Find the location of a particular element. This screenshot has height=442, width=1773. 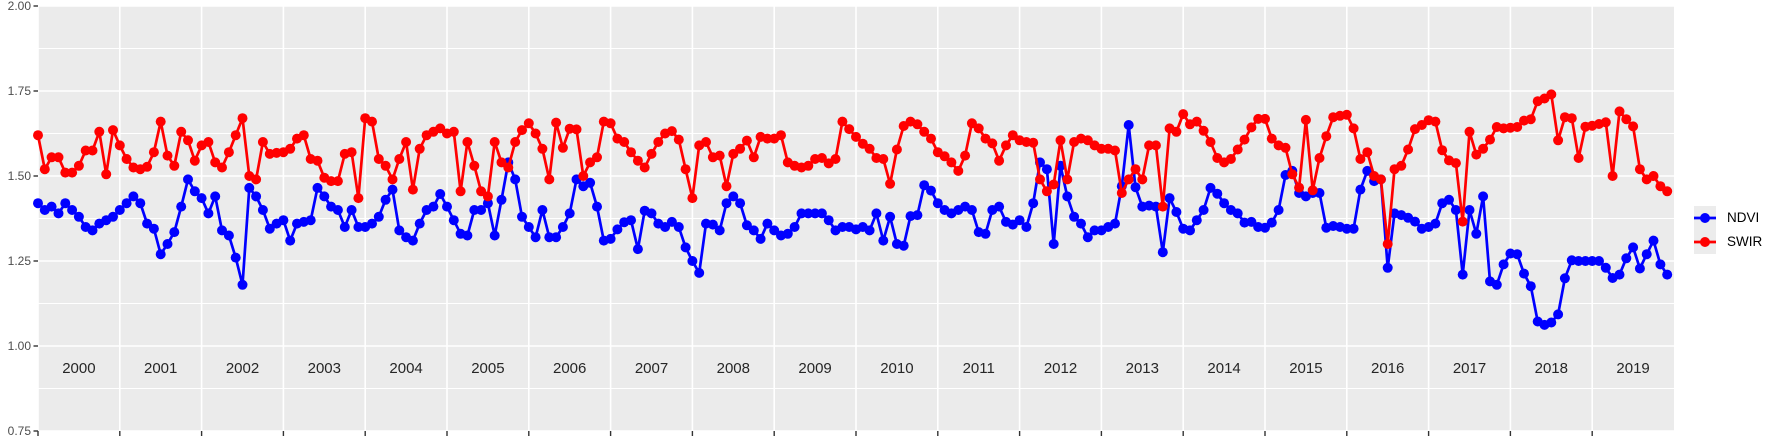

year-label-2017: 2017 is located at coordinates (1469, 368).